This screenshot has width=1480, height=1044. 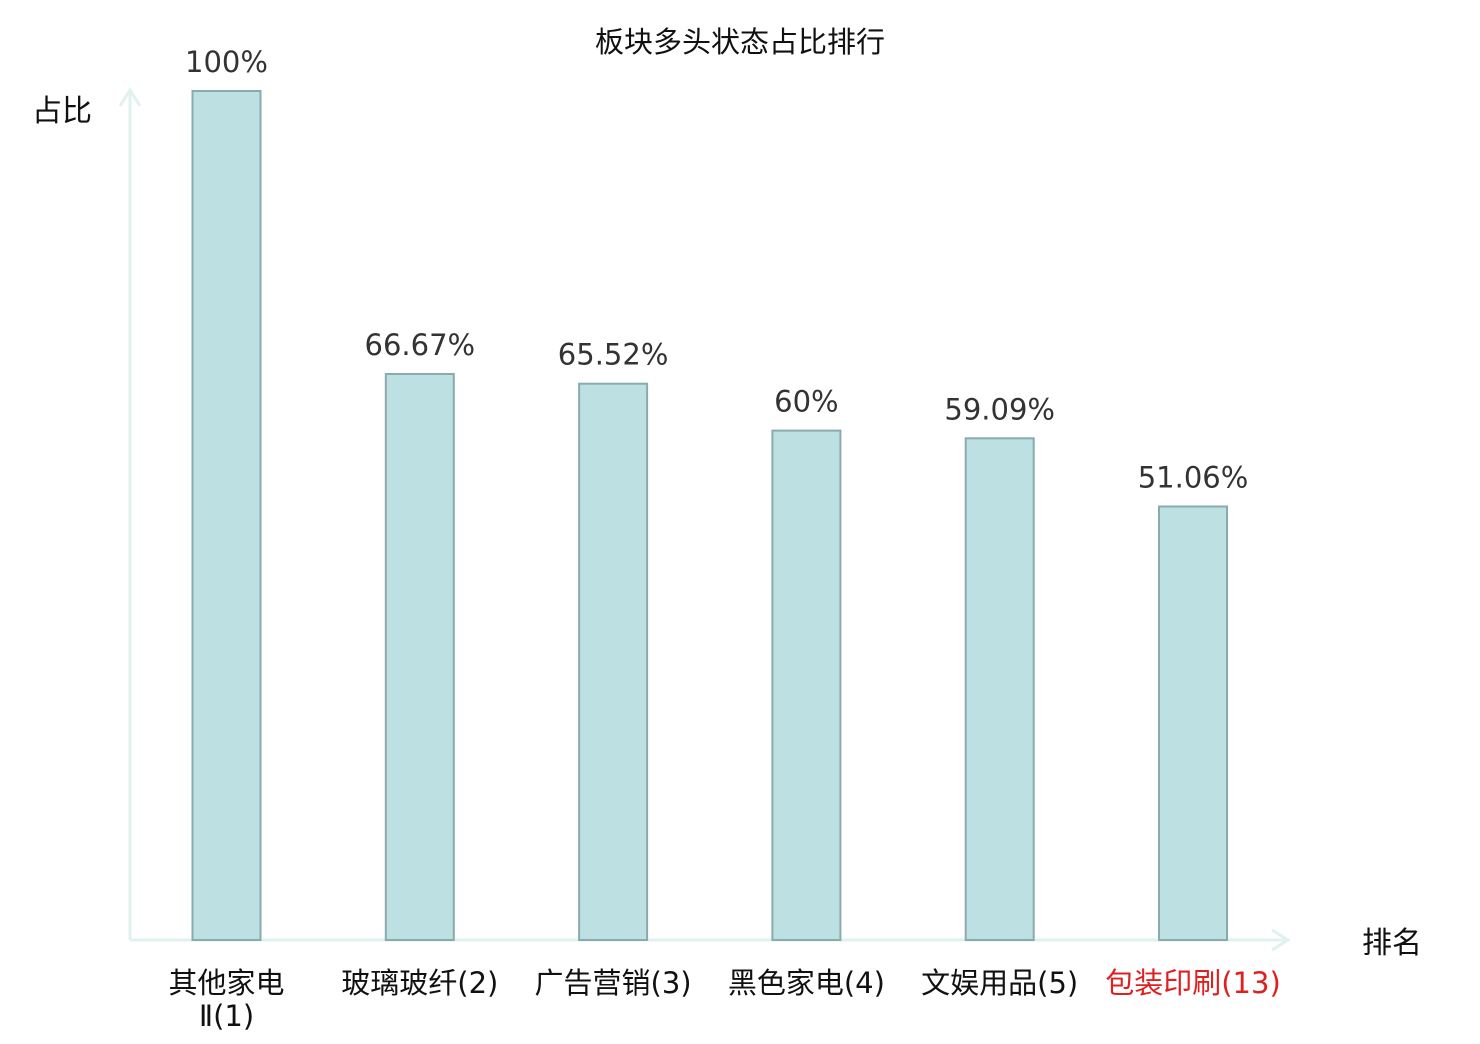 What do you see at coordinates (226, 62) in the screenshot?
I see `data-label: 100%` at bounding box center [226, 62].